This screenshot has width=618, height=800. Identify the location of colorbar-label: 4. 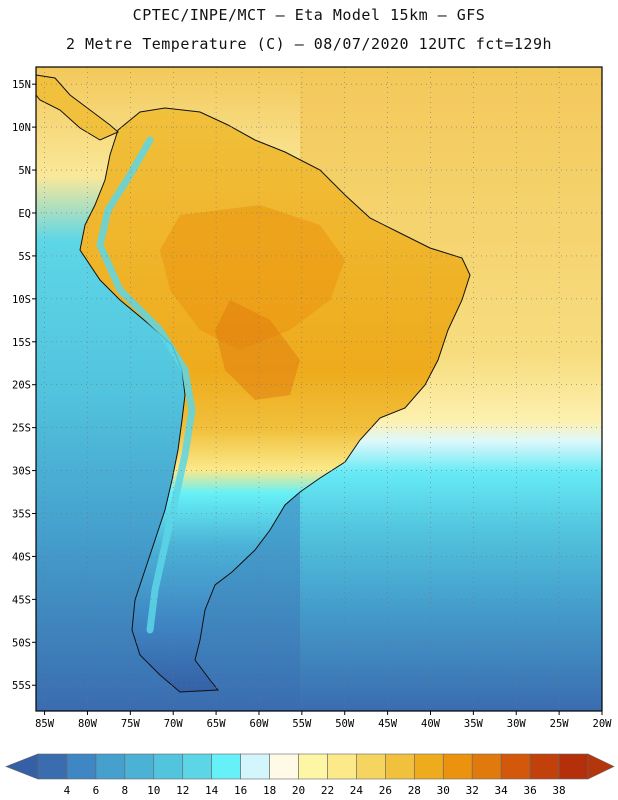
(67, 790).